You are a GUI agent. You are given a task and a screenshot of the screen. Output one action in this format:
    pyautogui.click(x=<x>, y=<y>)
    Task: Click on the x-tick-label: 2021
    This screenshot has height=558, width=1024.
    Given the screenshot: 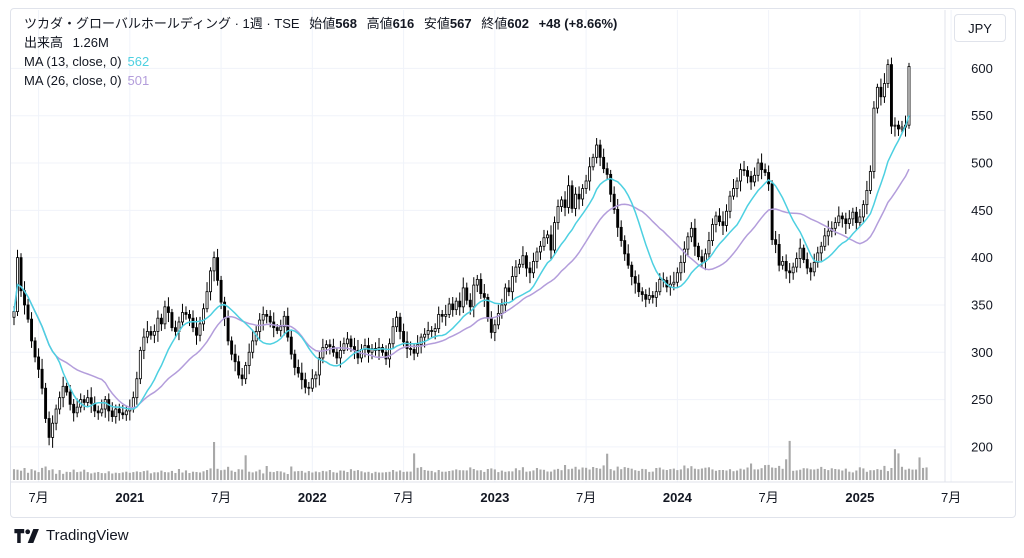 What is the action you would take?
    pyautogui.click(x=129, y=497)
    